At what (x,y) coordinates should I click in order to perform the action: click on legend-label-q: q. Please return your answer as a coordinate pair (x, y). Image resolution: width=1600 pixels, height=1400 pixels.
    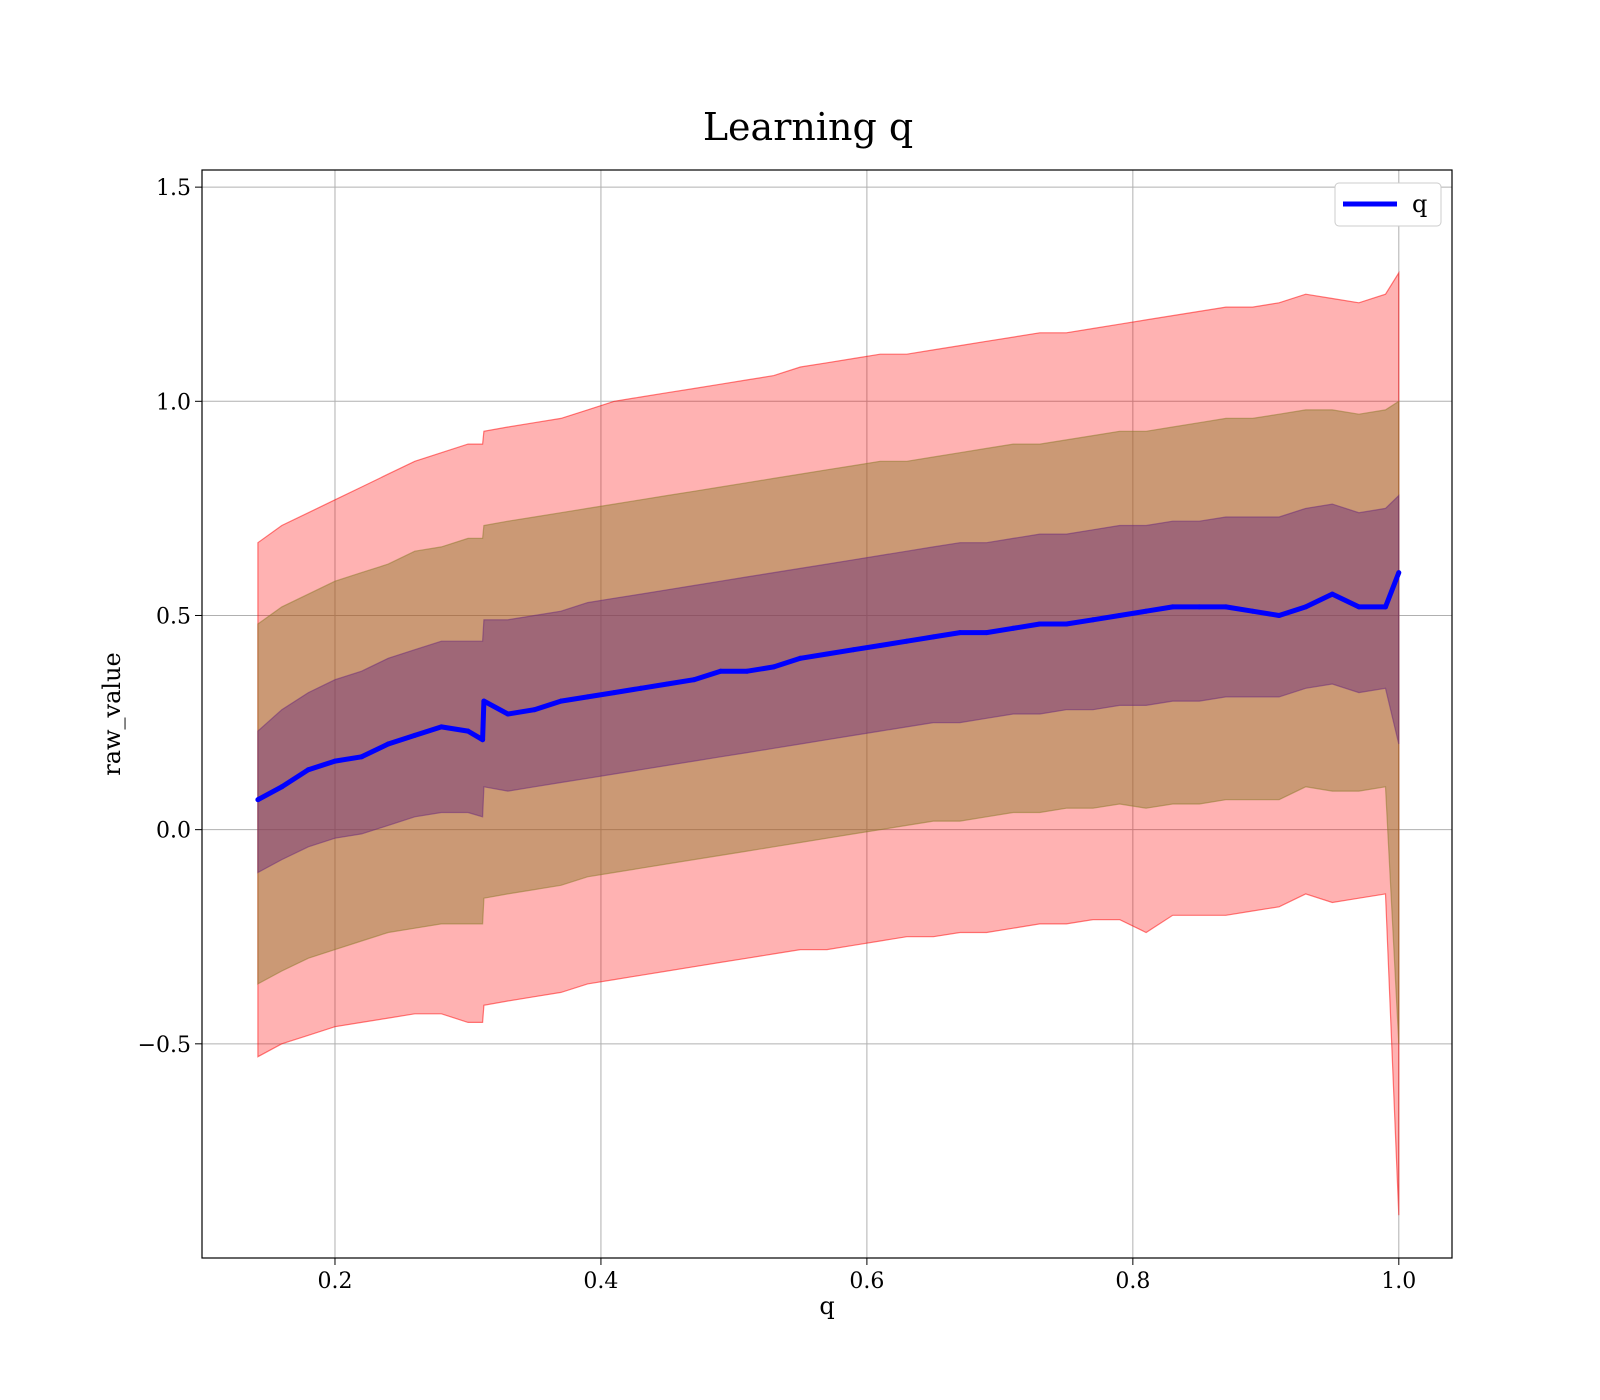
    Looking at the image, I should click on (1419, 204).